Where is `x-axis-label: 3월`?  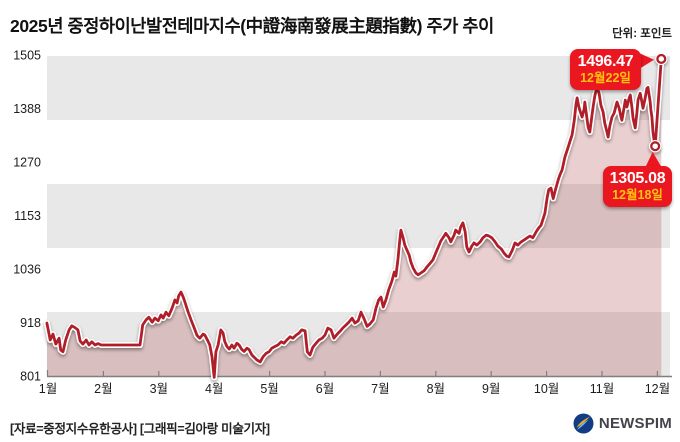 x-axis-label: 3월 is located at coordinates (159, 389).